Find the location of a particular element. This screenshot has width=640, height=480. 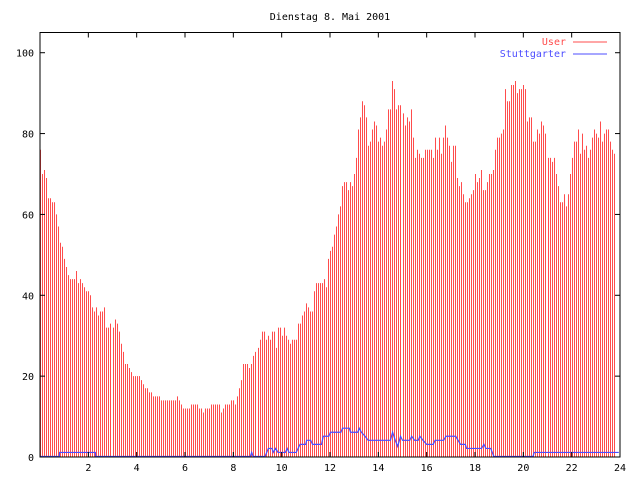

x-tick-label: 18 is located at coordinates (475, 468).